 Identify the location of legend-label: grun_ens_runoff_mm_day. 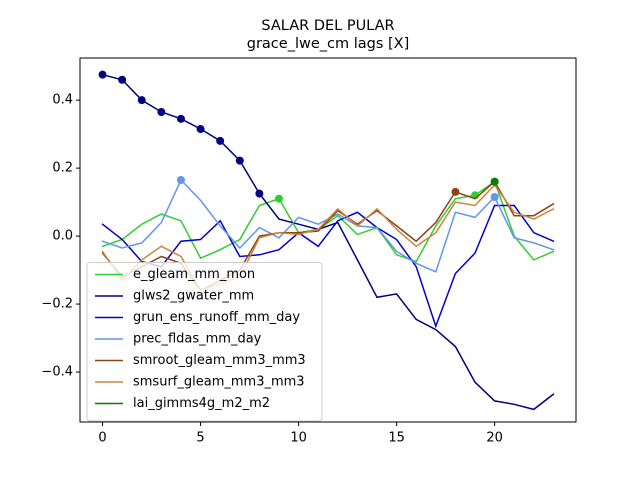
(216, 317).